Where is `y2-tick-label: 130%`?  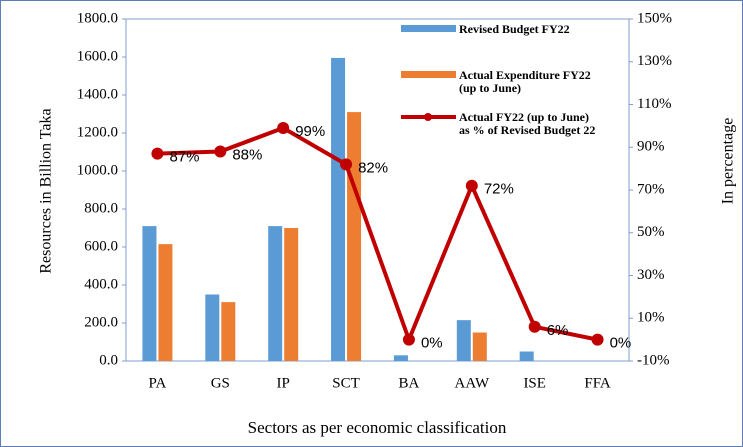
y2-tick-label: 130% is located at coordinates (654, 61).